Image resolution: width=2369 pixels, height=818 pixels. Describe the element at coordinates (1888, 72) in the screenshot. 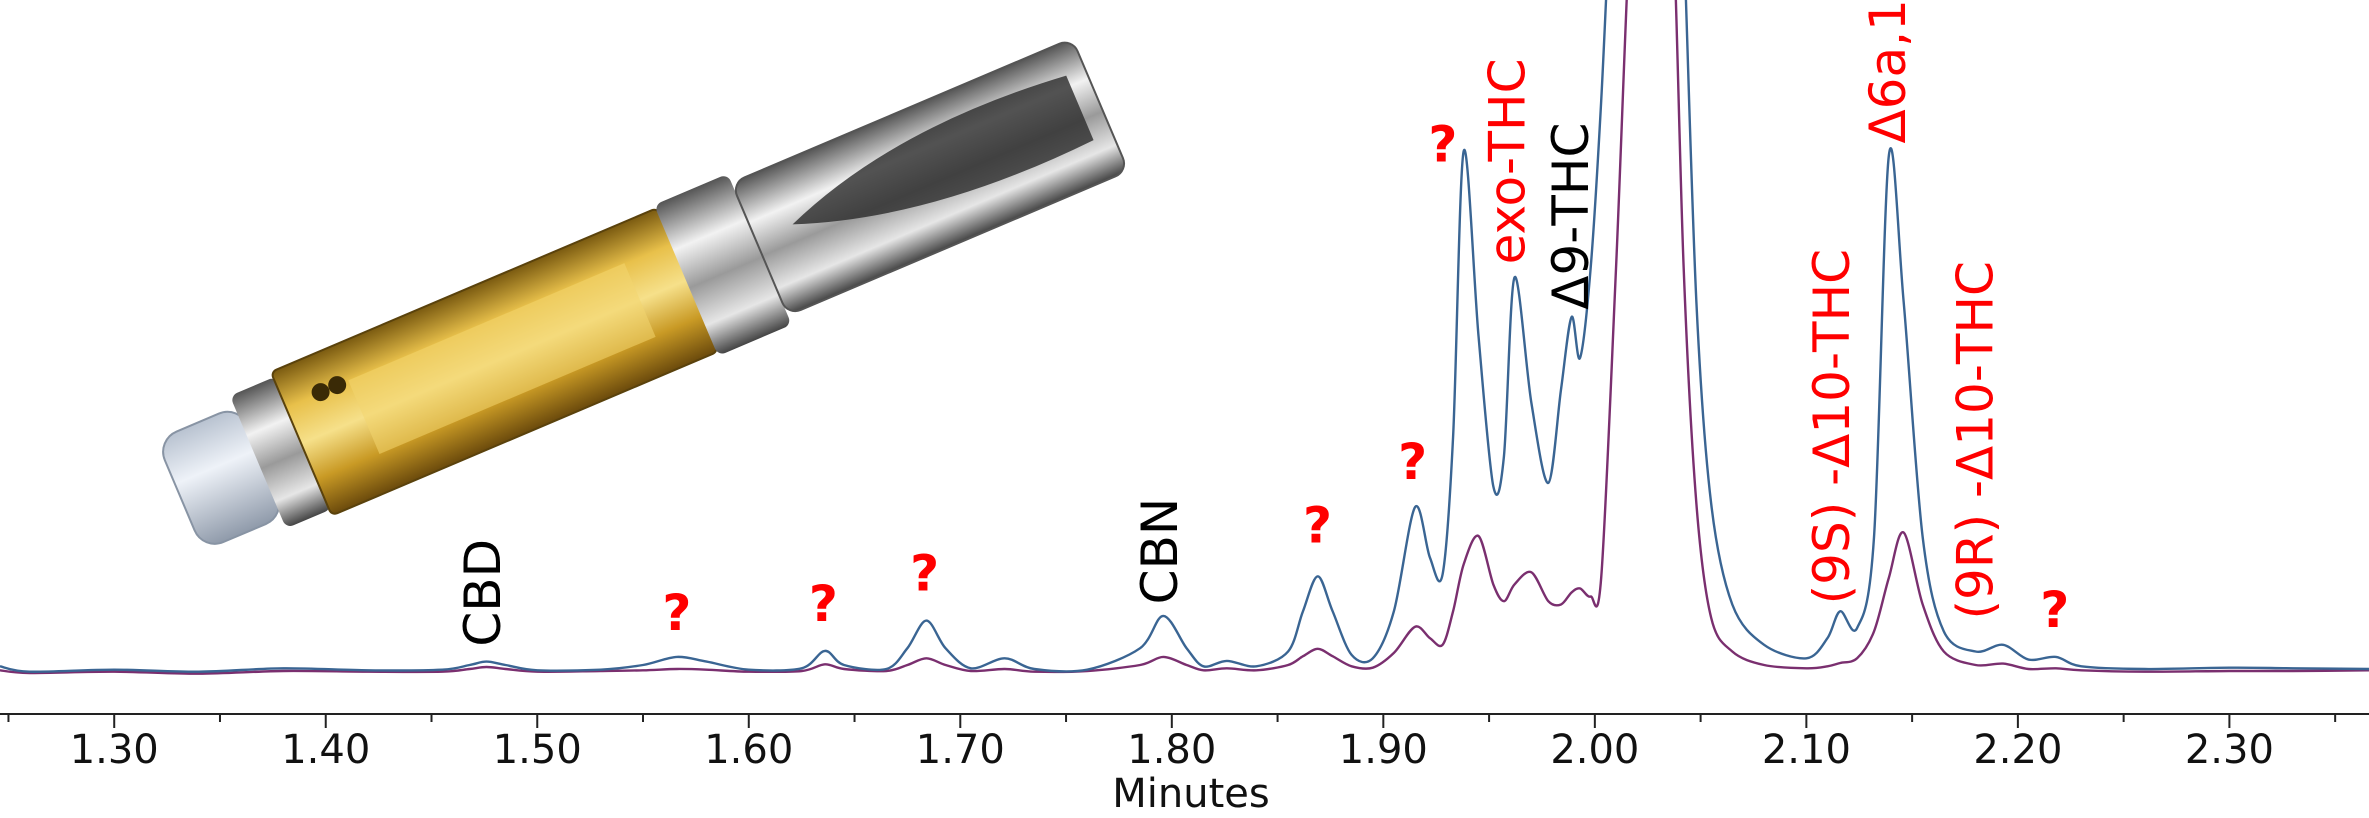

I see `peak-annotation: Δ6a,10a-THC` at that location.